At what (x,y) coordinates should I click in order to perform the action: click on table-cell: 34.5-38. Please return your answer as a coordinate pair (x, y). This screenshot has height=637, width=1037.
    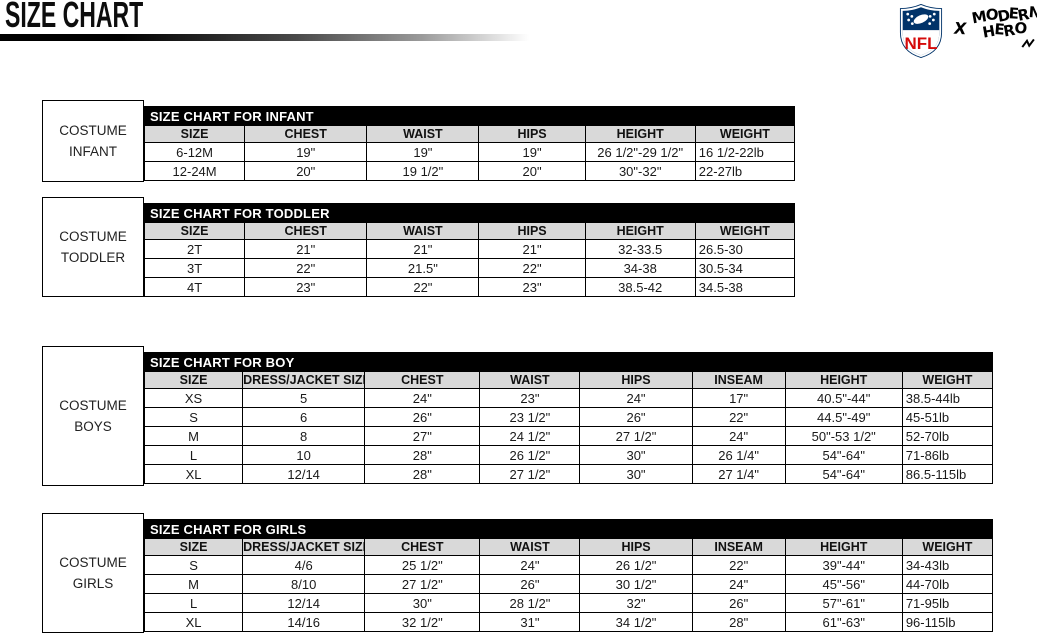
    Looking at the image, I should click on (745, 287).